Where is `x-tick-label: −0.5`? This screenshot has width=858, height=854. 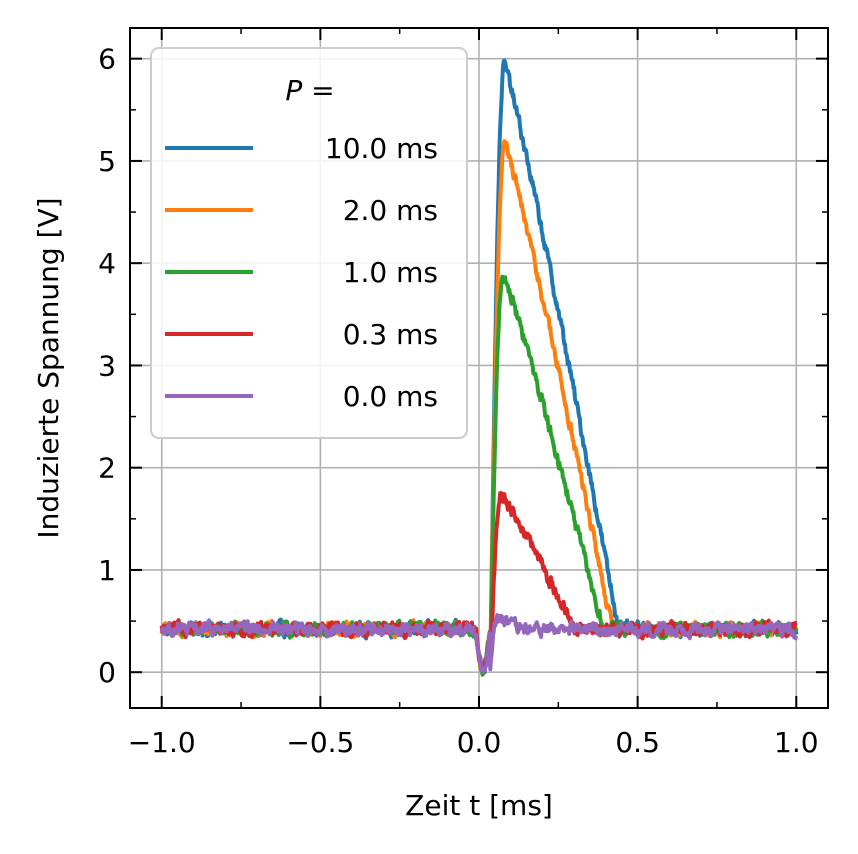
x-tick-label: −0.5 is located at coordinates (320, 742).